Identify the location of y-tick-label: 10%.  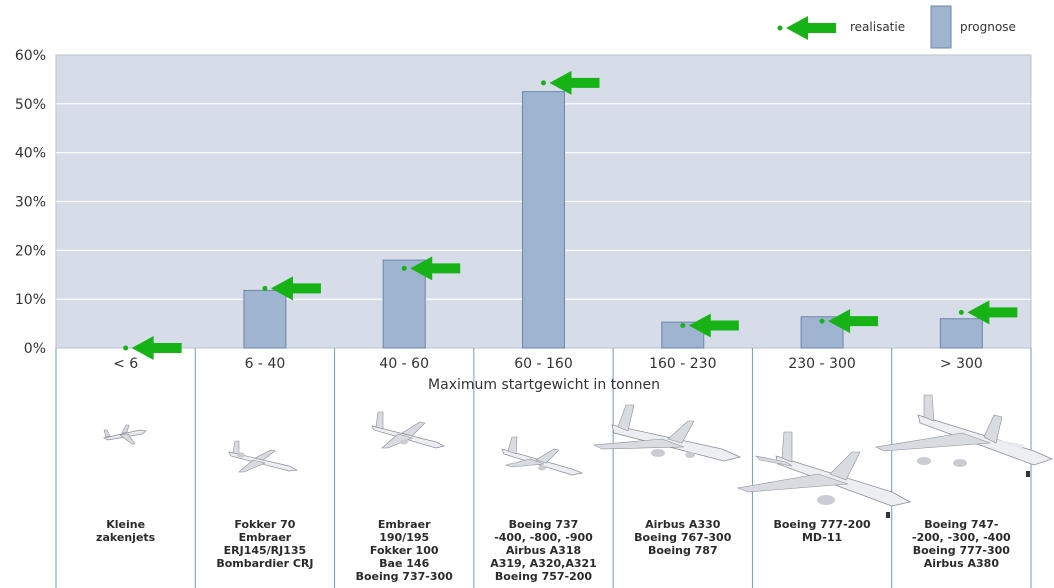
(30, 300).